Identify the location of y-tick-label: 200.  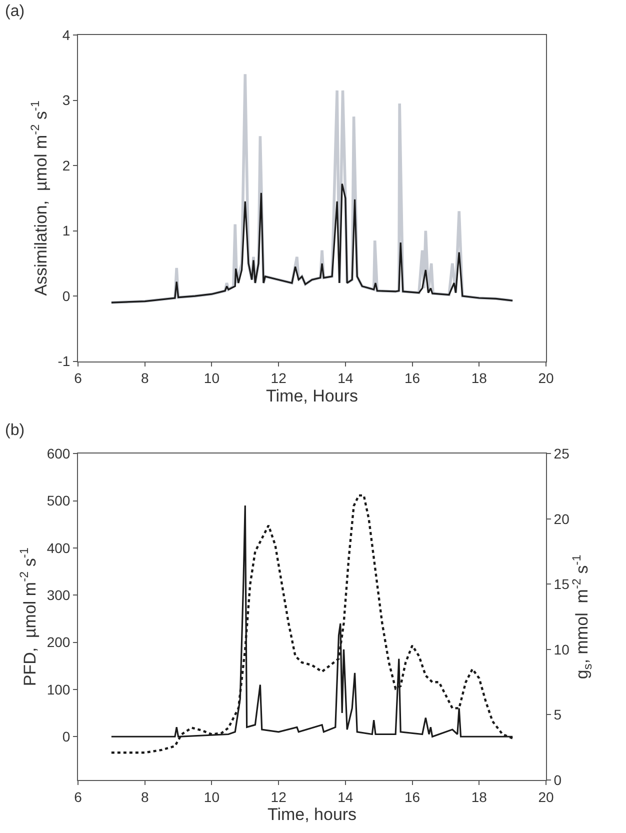
(58, 642).